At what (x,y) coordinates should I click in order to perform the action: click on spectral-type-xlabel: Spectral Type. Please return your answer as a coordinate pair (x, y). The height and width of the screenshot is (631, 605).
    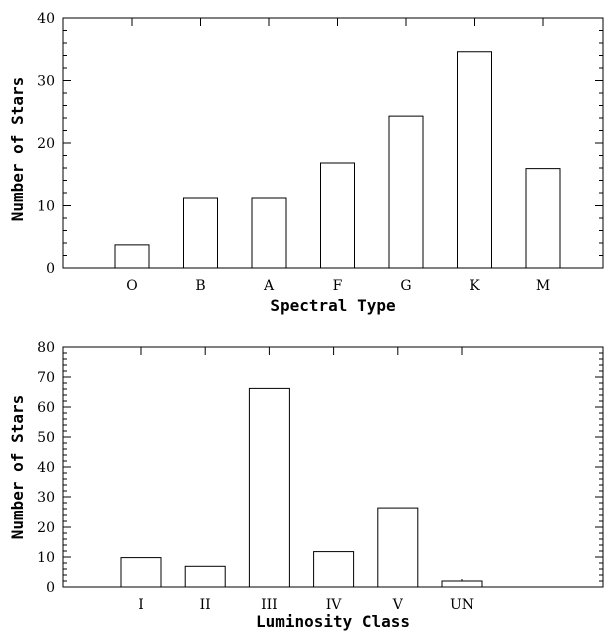
    Looking at the image, I should click on (332, 305).